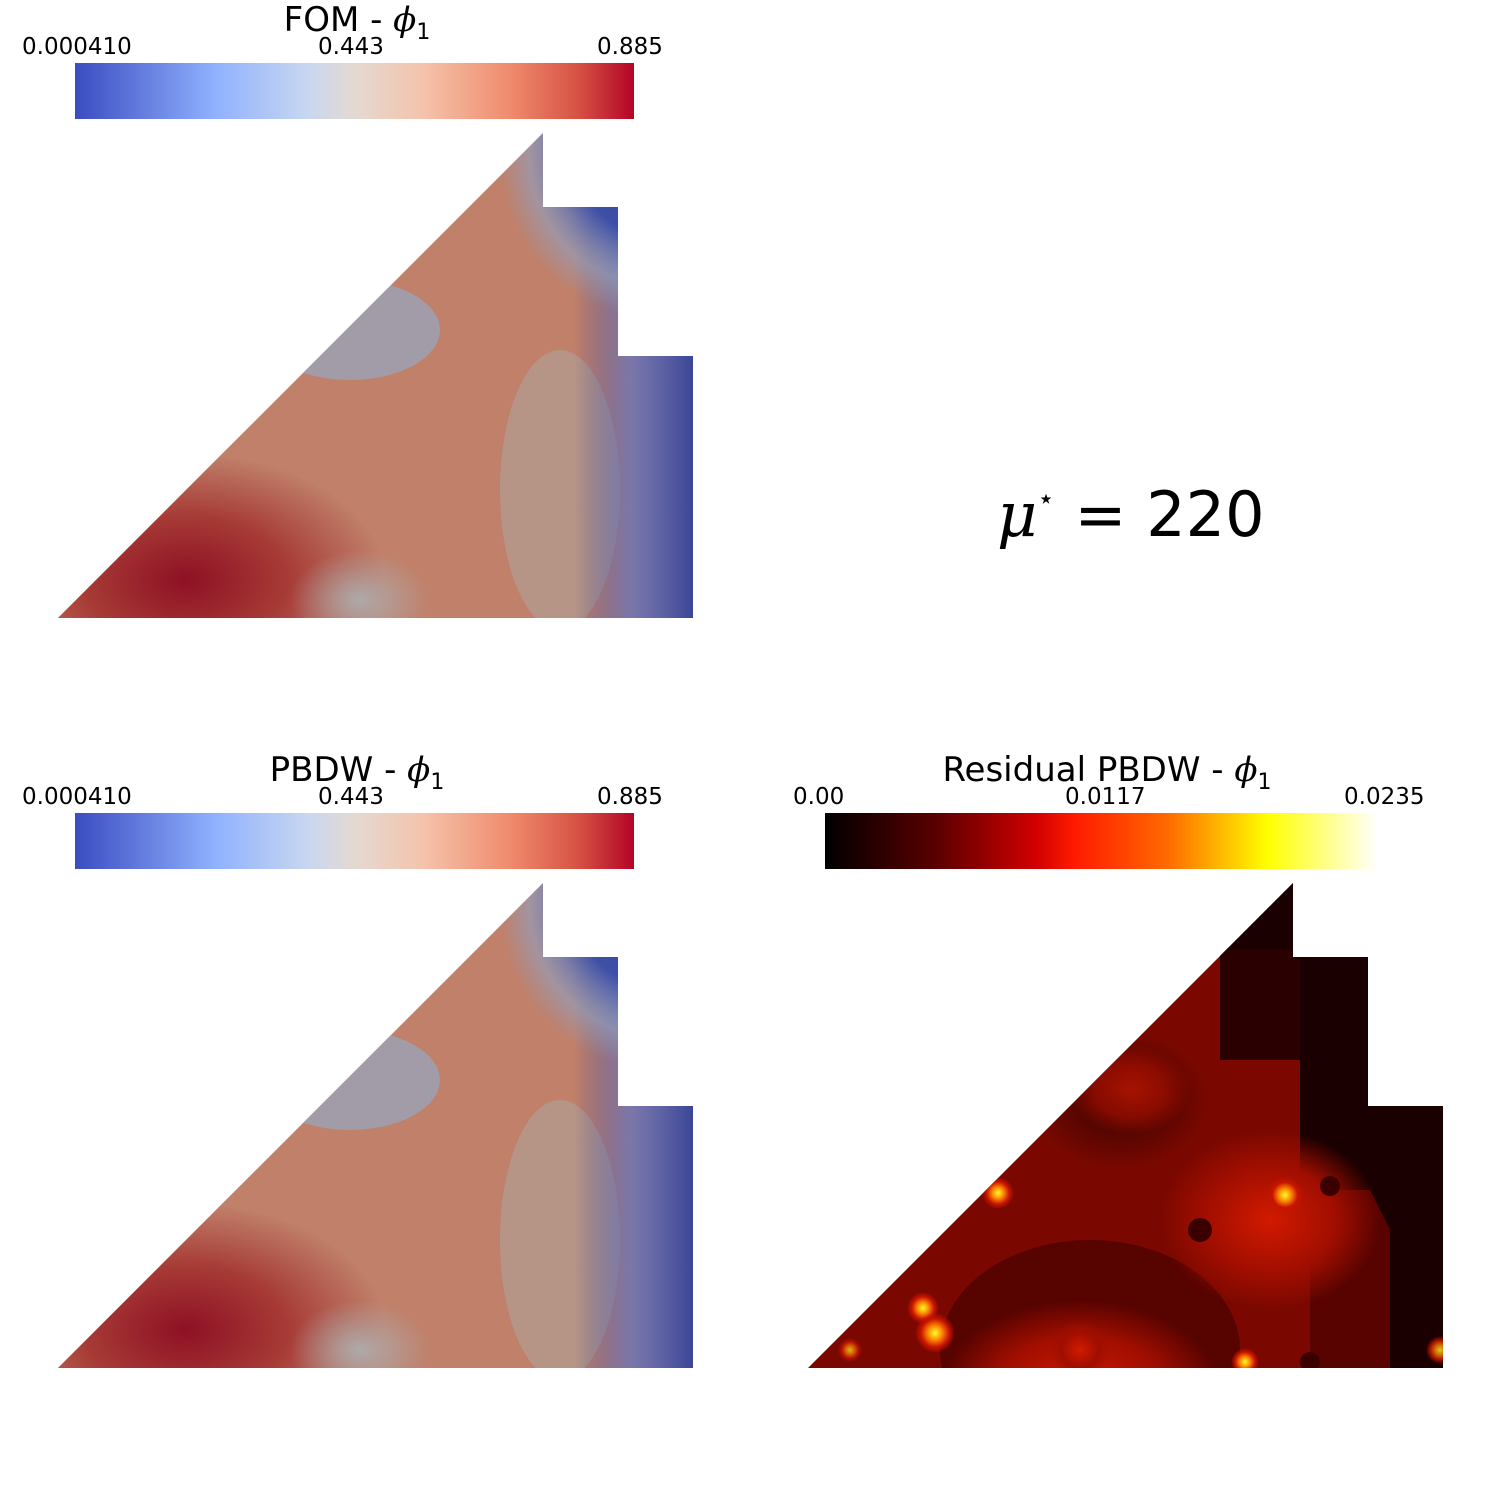  Describe the element at coordinates (357, 22) in the screenshot. I see `fom-title: FOM - ϕ1` at that location.